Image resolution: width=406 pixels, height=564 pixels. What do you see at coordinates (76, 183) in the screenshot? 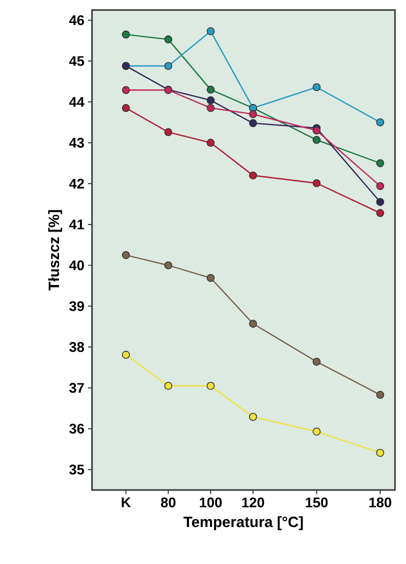
I see `y-tick-label: 42` at bounding box center [76, 183].